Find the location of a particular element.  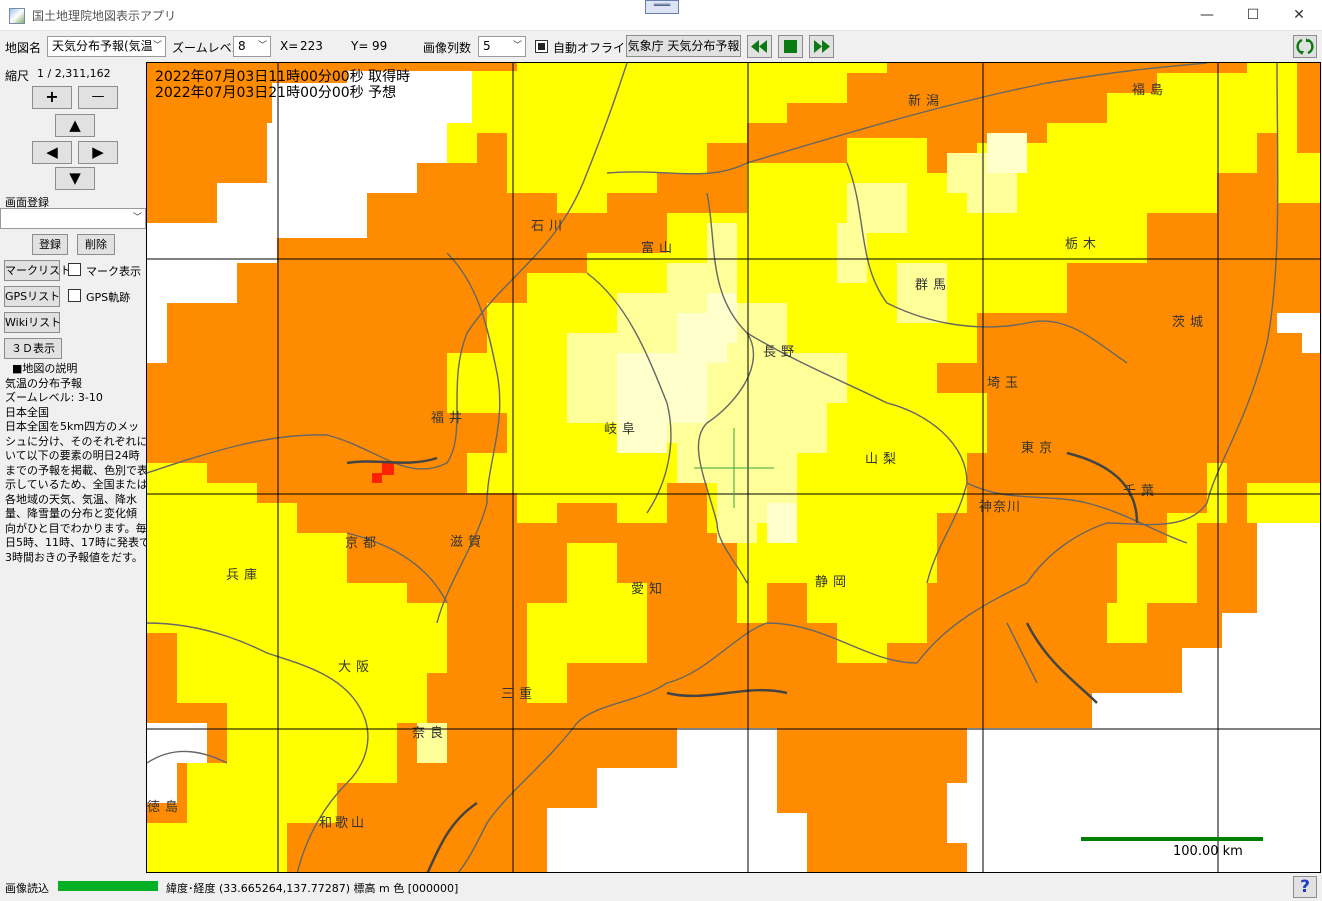

gps-track-checkbox is located at coordinates (74, 295).